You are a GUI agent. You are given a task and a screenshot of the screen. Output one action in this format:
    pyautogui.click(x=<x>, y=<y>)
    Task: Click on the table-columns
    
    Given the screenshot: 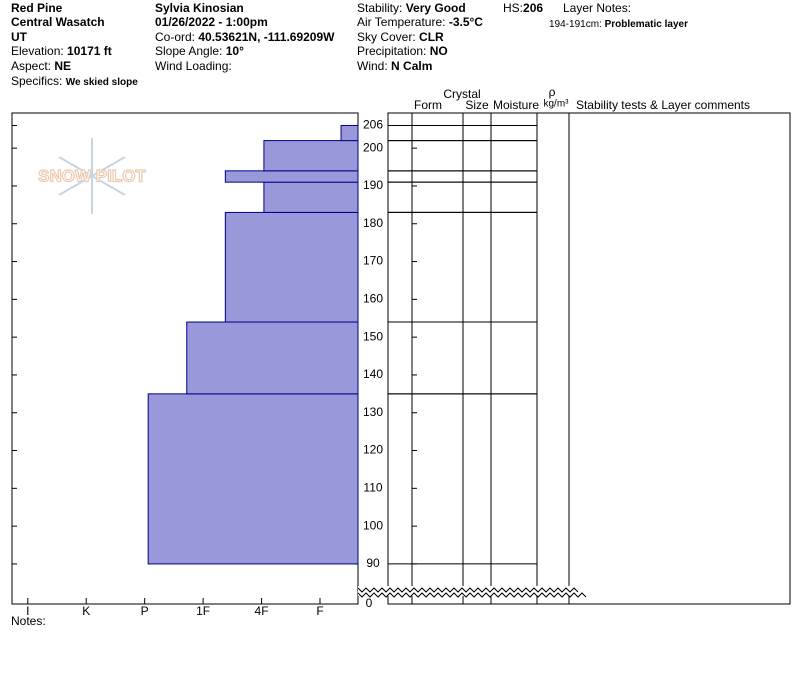 What is the action you would take?
    pyautogui.click(x=490, y=358)
    